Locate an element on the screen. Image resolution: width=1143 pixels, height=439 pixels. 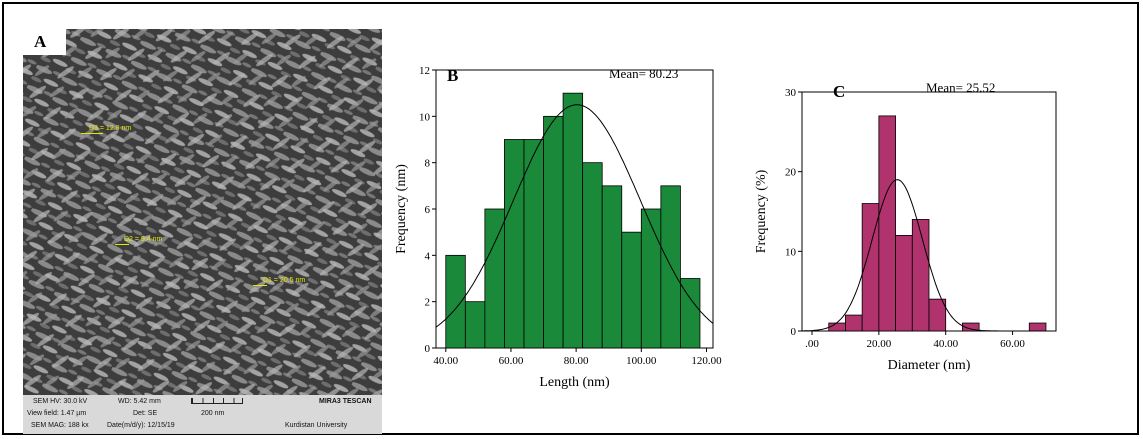
institution: Kurdistan University is located at coordinates (316, 425).